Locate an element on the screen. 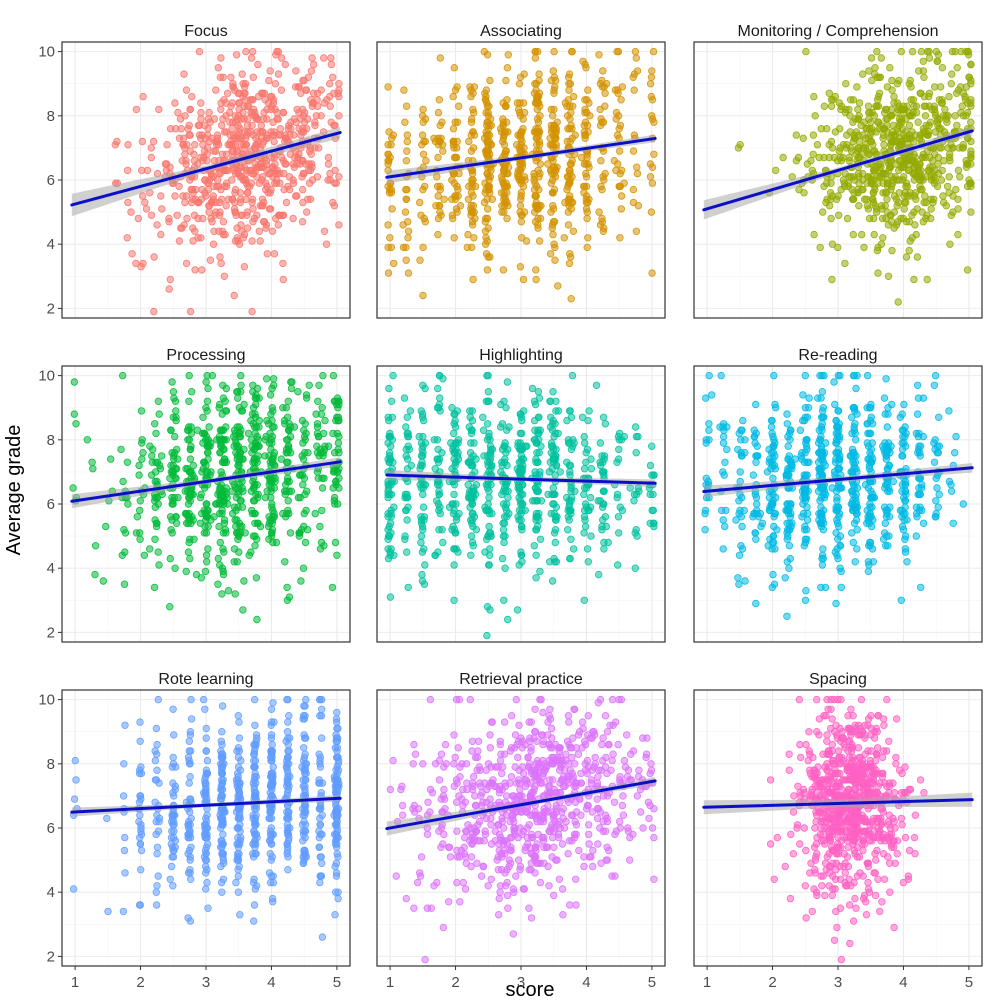 Image resolution: width=1000 pixels, height=1000 pixels. regression-line is located at coordinates (206, 169).